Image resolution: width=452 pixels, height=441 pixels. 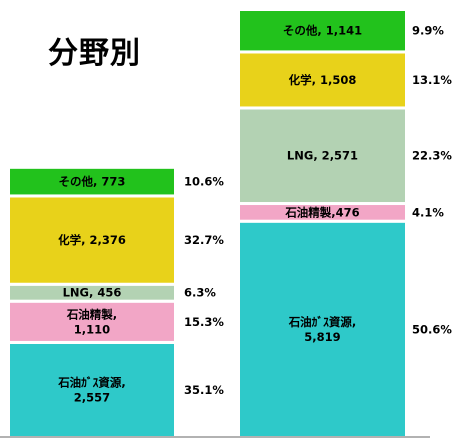 What do you see at coordinates (204, 390) in the screenshot?
I see `percent-label-1-1: 35.1%` at bounding box center [204, 390].